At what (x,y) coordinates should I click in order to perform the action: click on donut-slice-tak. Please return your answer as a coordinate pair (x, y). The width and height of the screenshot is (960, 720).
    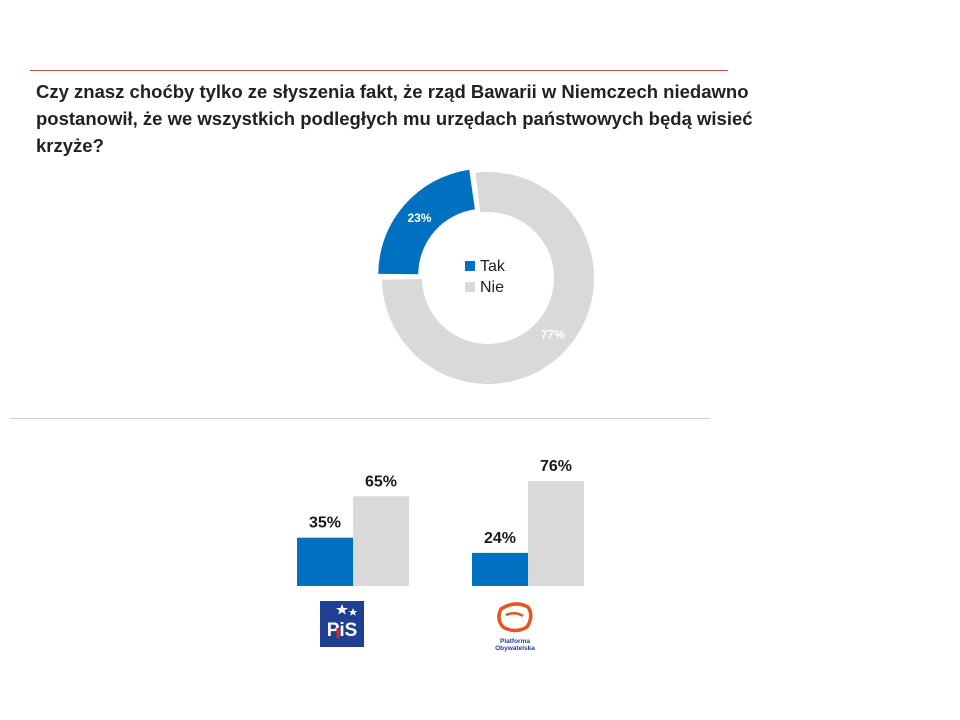
    Looking at the image, I should click on (426, 222).